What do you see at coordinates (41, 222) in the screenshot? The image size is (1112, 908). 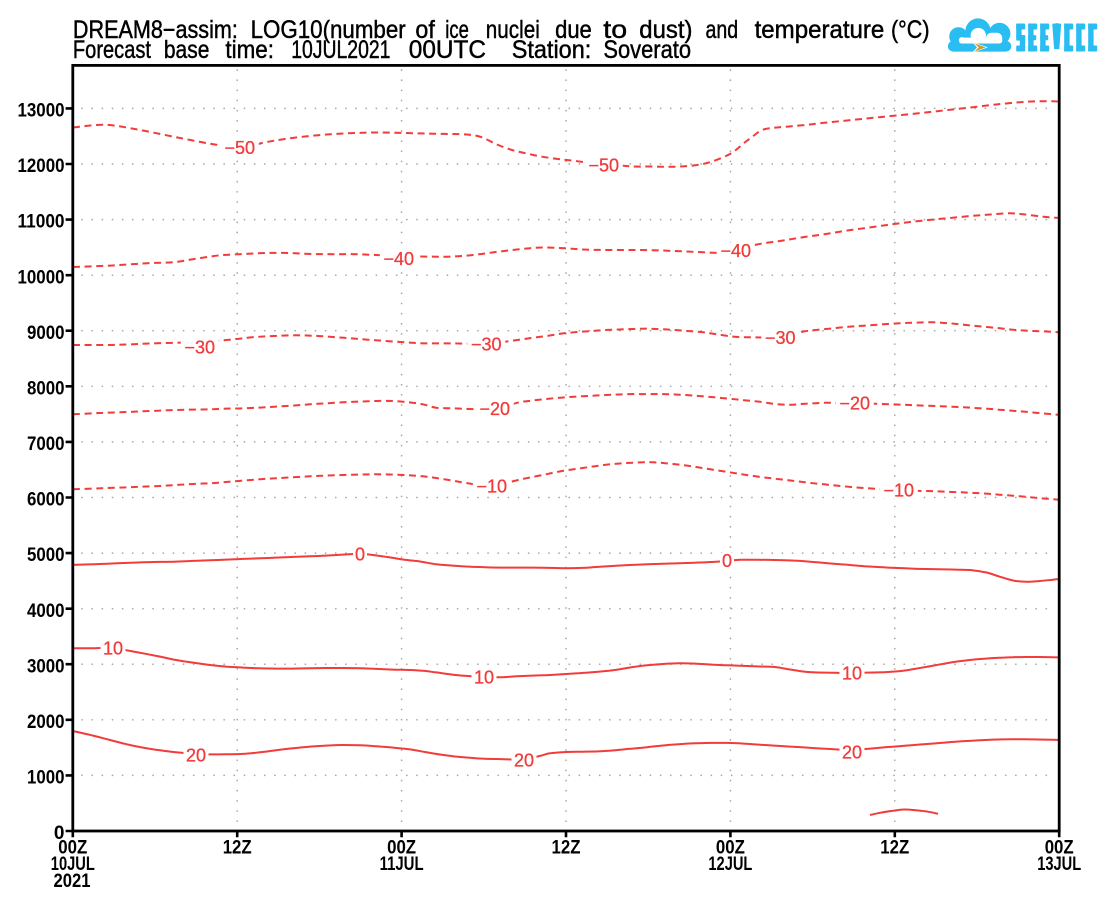 I see `svg-text: 11000` at bounding box center [41, 222].